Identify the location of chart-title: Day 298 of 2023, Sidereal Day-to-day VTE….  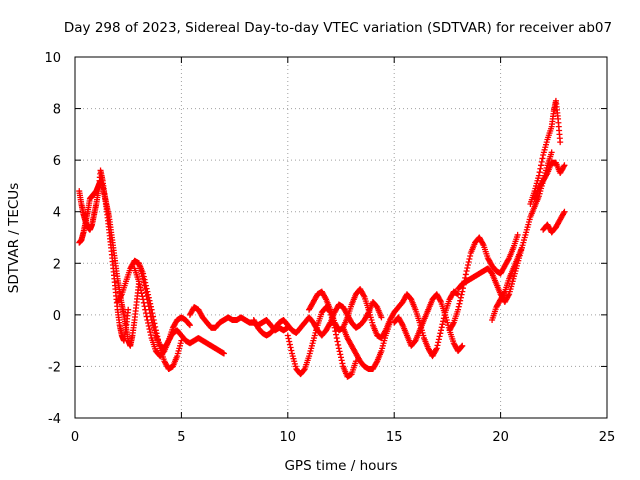
(338, 28).